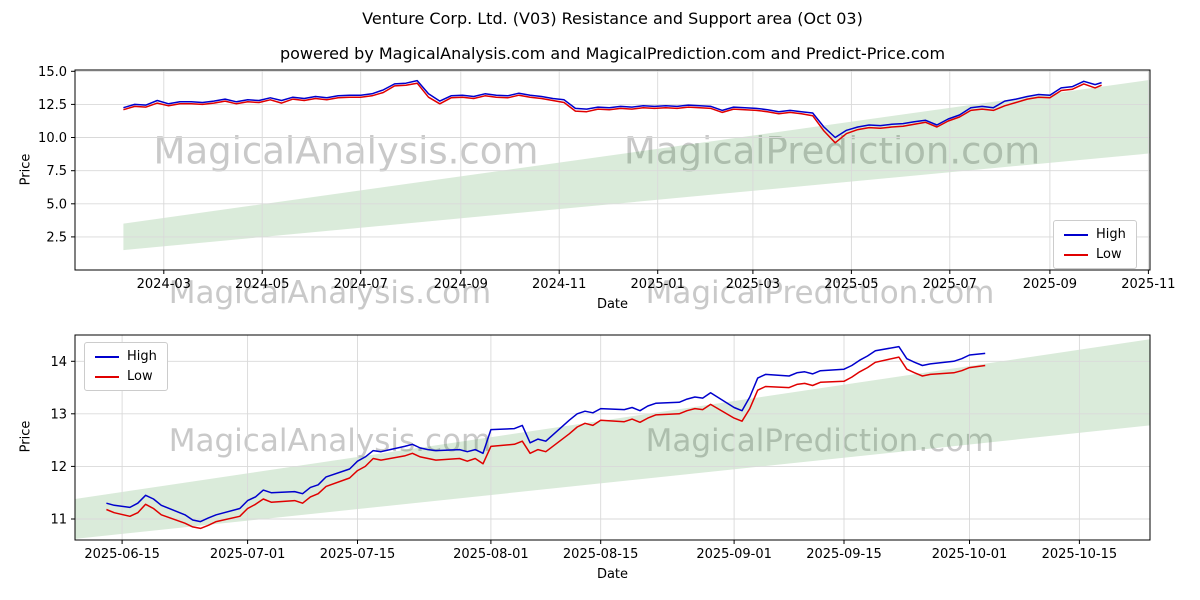 This screenshot has width=1200, height=600. Describe the element at coordinates (612, 574) in the screenshot. I see `x-axis-label-bottom: Date` at that location.